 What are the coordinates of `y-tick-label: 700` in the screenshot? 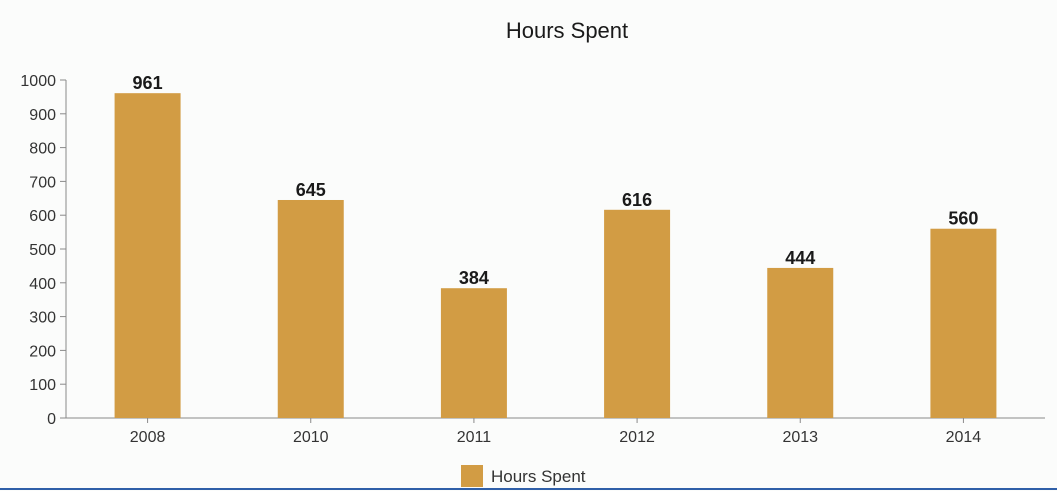 It's located at (42, 182).